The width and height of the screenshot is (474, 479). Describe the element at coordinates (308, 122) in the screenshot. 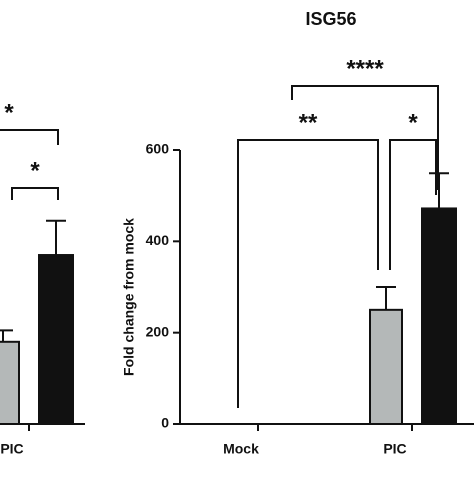

I see `significance-label: **` at that location.